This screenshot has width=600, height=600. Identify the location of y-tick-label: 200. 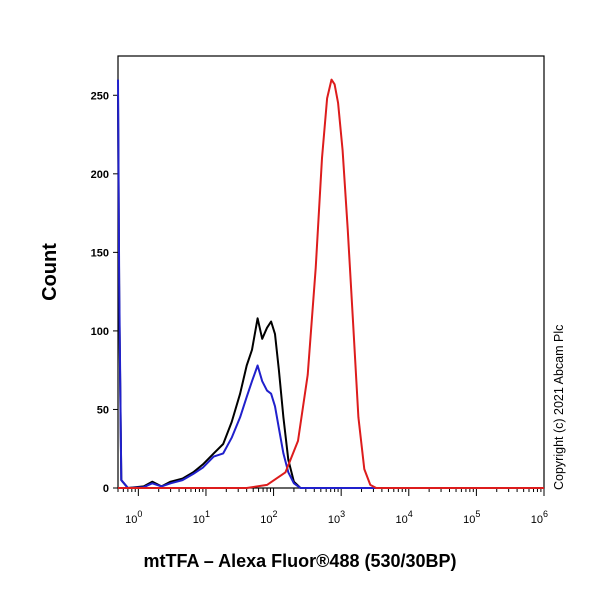
(100, 175).